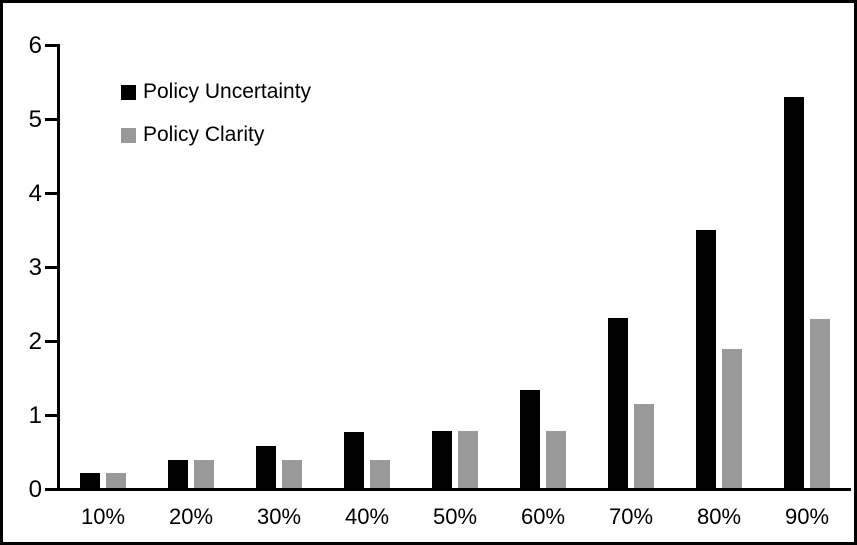 The image size is (857, 545). Describe the element at coordinates (128, 92) in the screenshot. I see `legend-swatch-black-icon` at that location.